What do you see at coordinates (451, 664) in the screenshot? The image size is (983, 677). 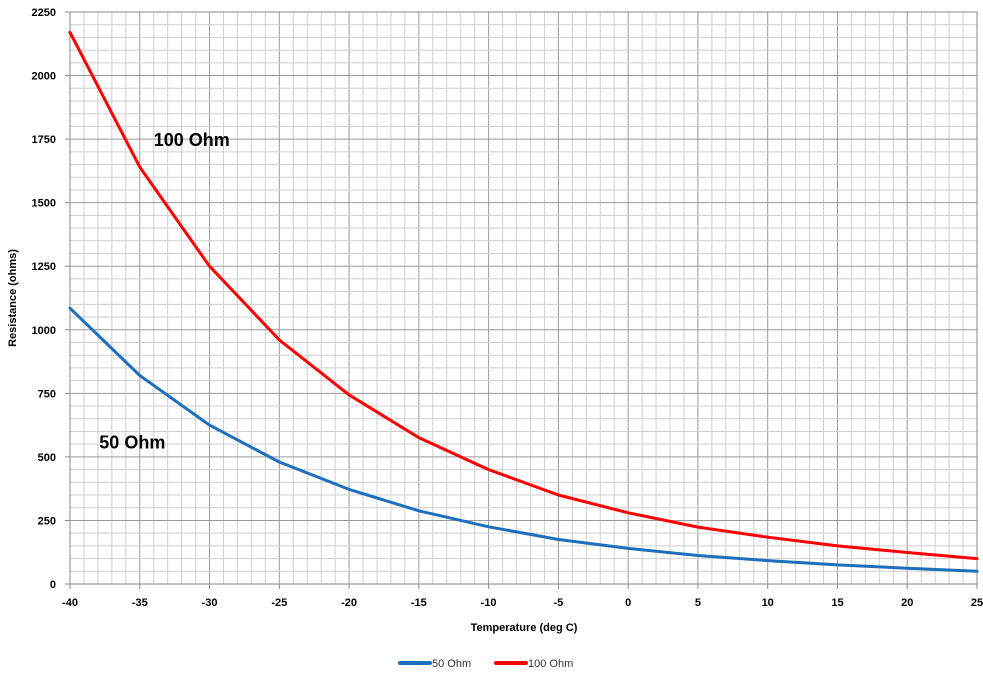 I see `legend-label-50-ohm: 50 Ohm` at bounding box center [451, 664].